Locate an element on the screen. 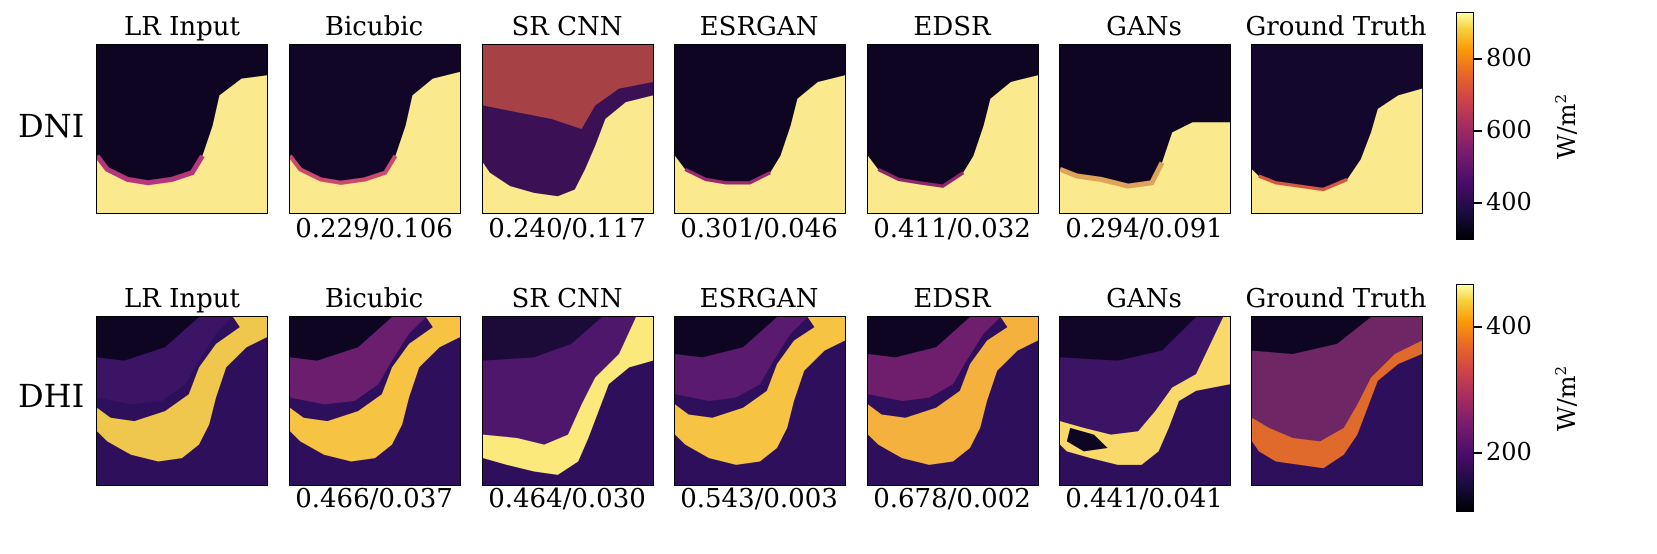 The width and height of the screenshot is (1657, 554). colorbar-dni-label: 600 is located at coordinates (1509, 130).